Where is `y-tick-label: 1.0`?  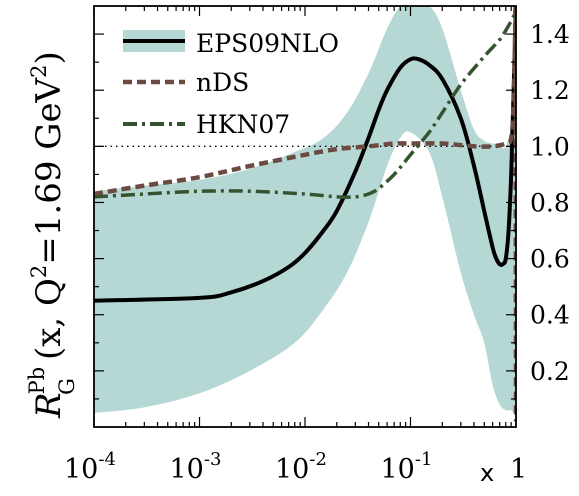
y-tick-label: 1.0 is located at coordinates (550, 146).